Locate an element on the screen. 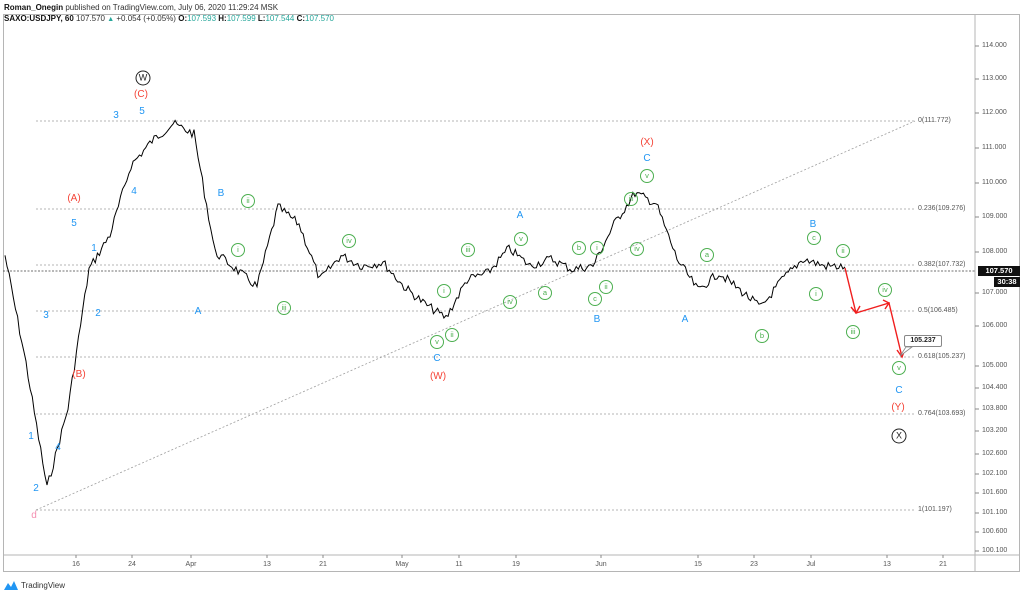 The image size is (1024, 598). price-tick-label: 100.100 is located at coordinates (995, 550).